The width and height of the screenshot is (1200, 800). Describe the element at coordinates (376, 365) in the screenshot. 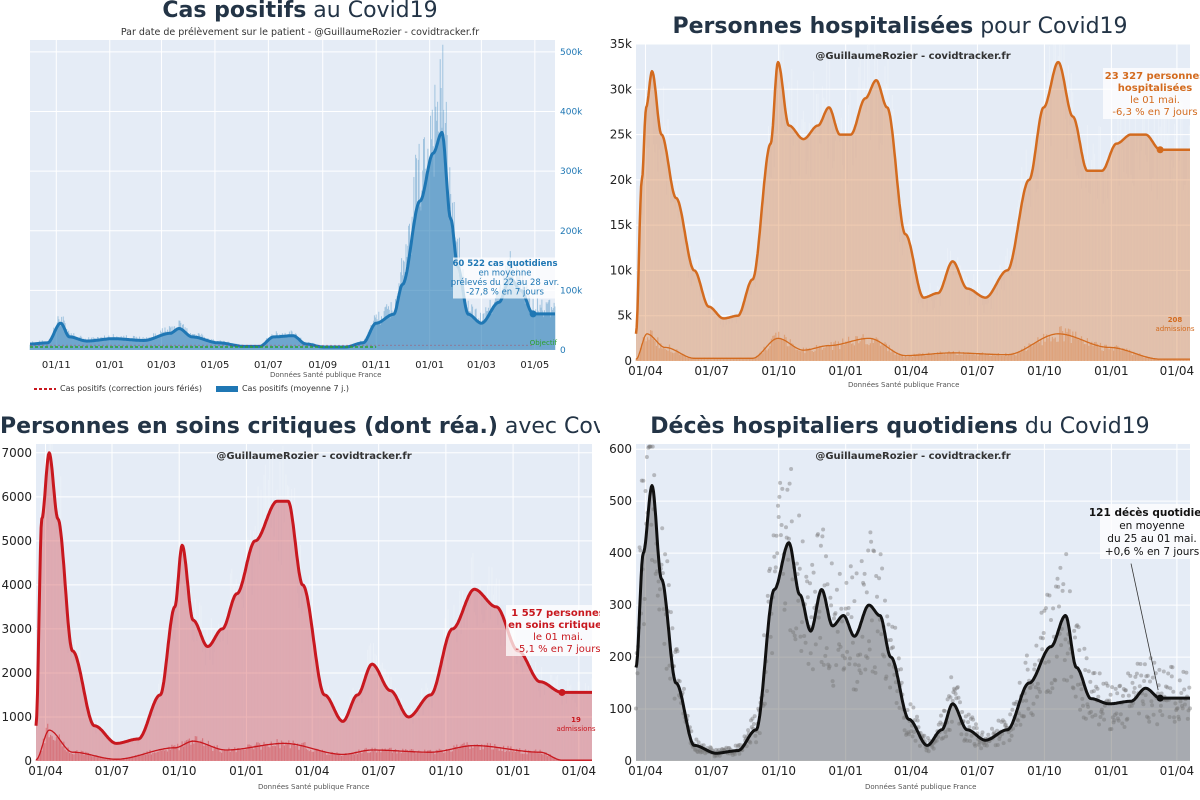

I see `x-tick-label: 01/11` at that location.